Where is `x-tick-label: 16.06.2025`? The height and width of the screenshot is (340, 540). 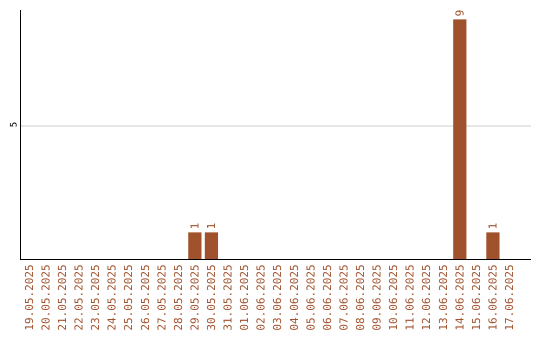
x-tick-label: 16.06.2025 is located at coordinates (493, 297).